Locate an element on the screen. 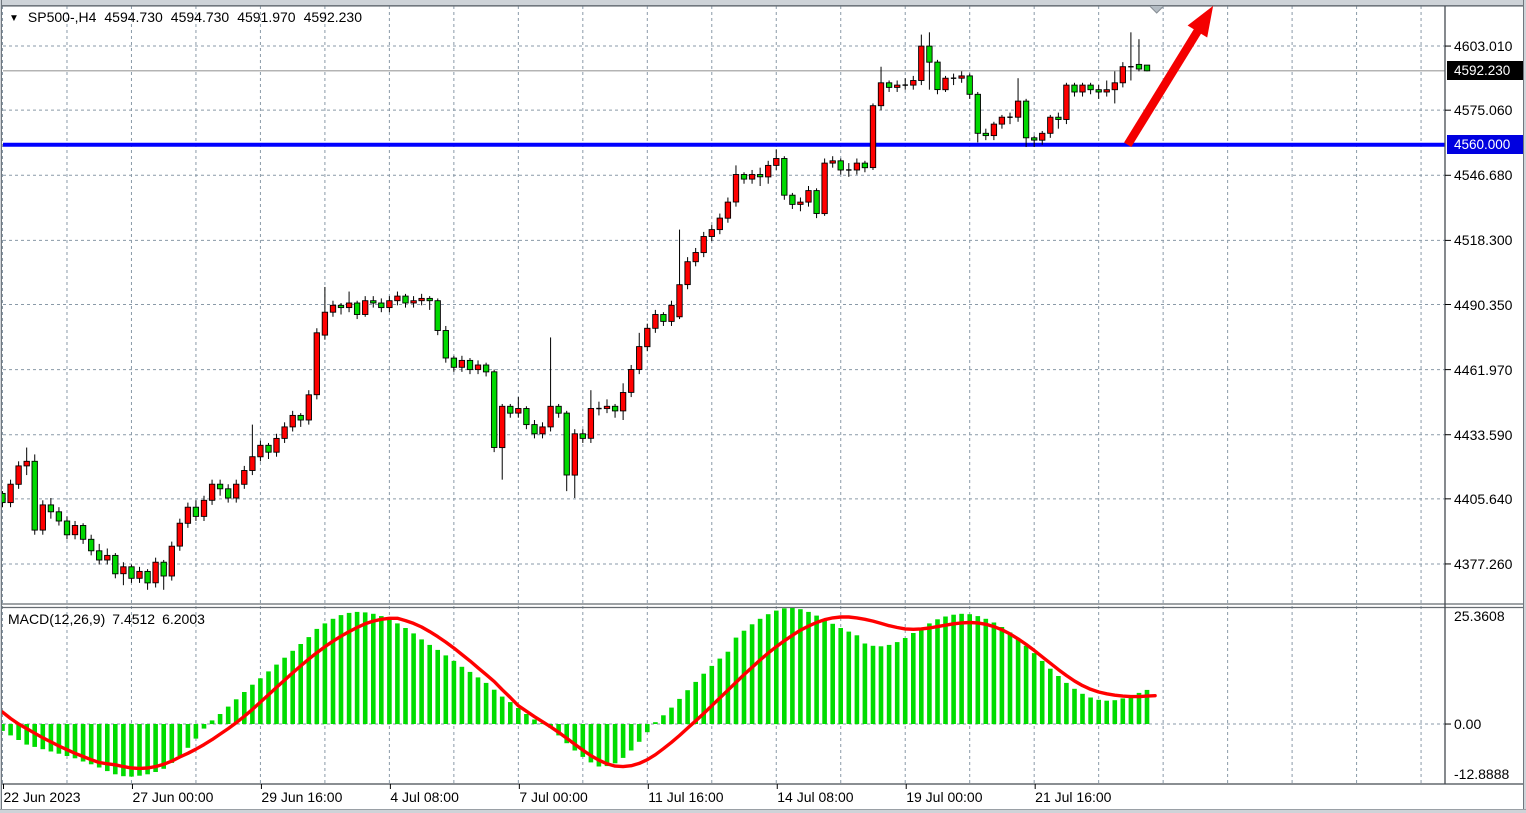  symbol-period-label: SP500-,H4 is located at coordinates (62, 17).